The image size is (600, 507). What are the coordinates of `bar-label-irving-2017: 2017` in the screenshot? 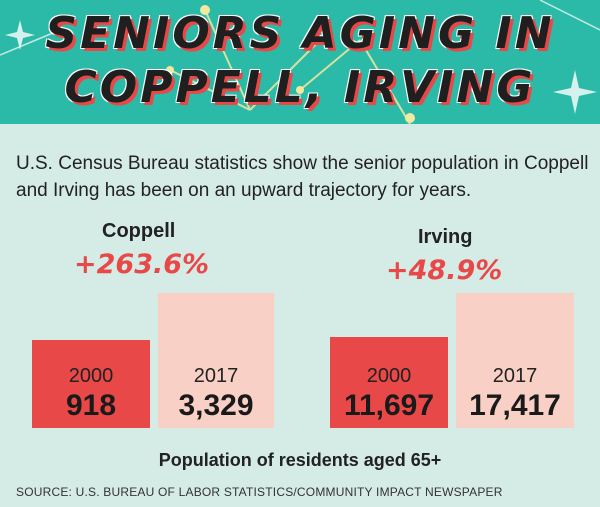 It's located at (515, 376).